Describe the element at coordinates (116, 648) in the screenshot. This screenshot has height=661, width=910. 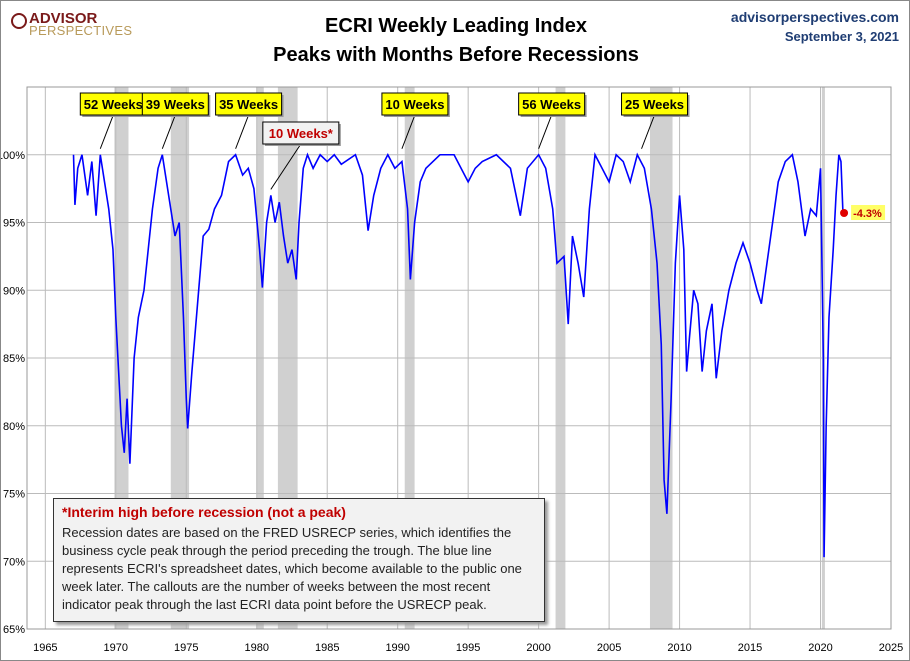
I see `x-tick-label: 1970` at that location.